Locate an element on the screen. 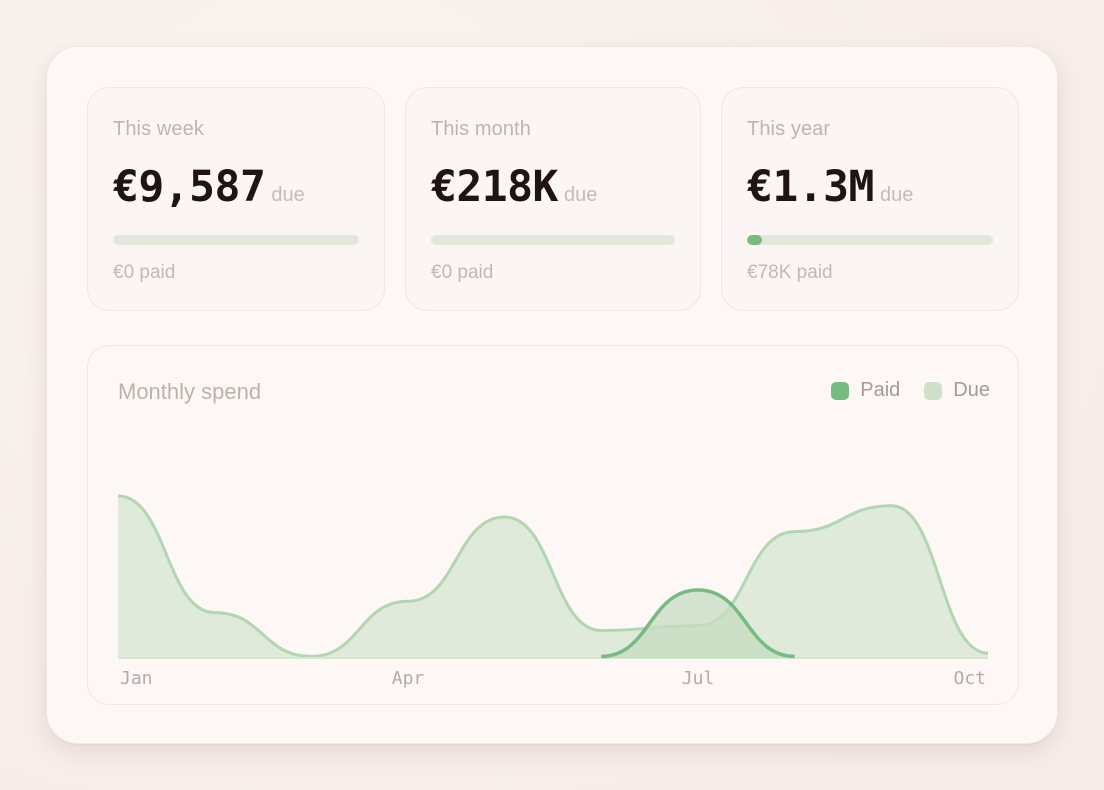 The image size is (1104, 790). stat-amount: €218K is located at coordinates (494, 187).